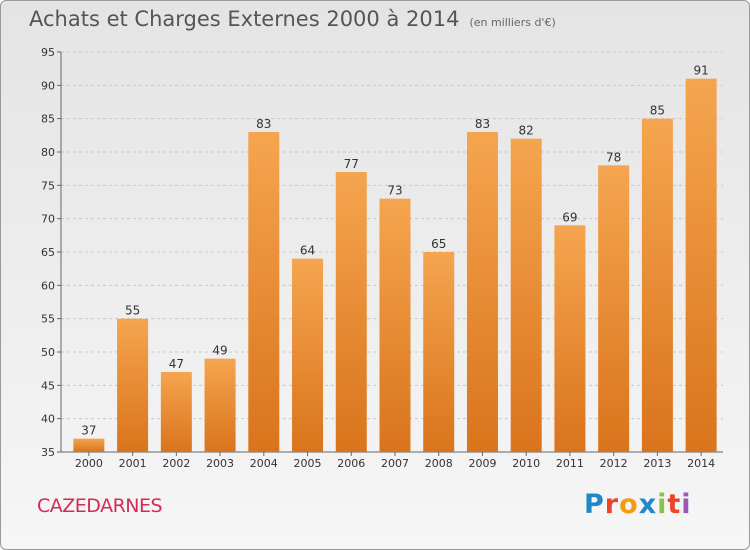 The width and height of the screenshot is (750, 550). I want to click on bar-2011, so click(570, 338).